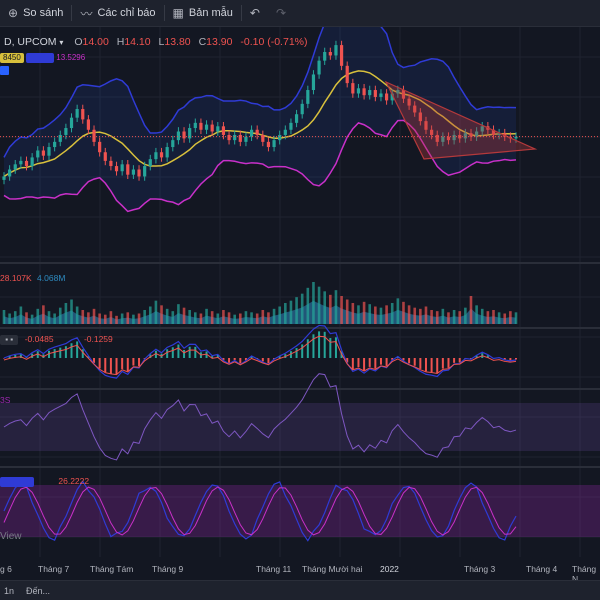  Describe the element at coordinates (112, 569) in the screenshot. I see `x-tick-label: Tháng Tám` at that location.